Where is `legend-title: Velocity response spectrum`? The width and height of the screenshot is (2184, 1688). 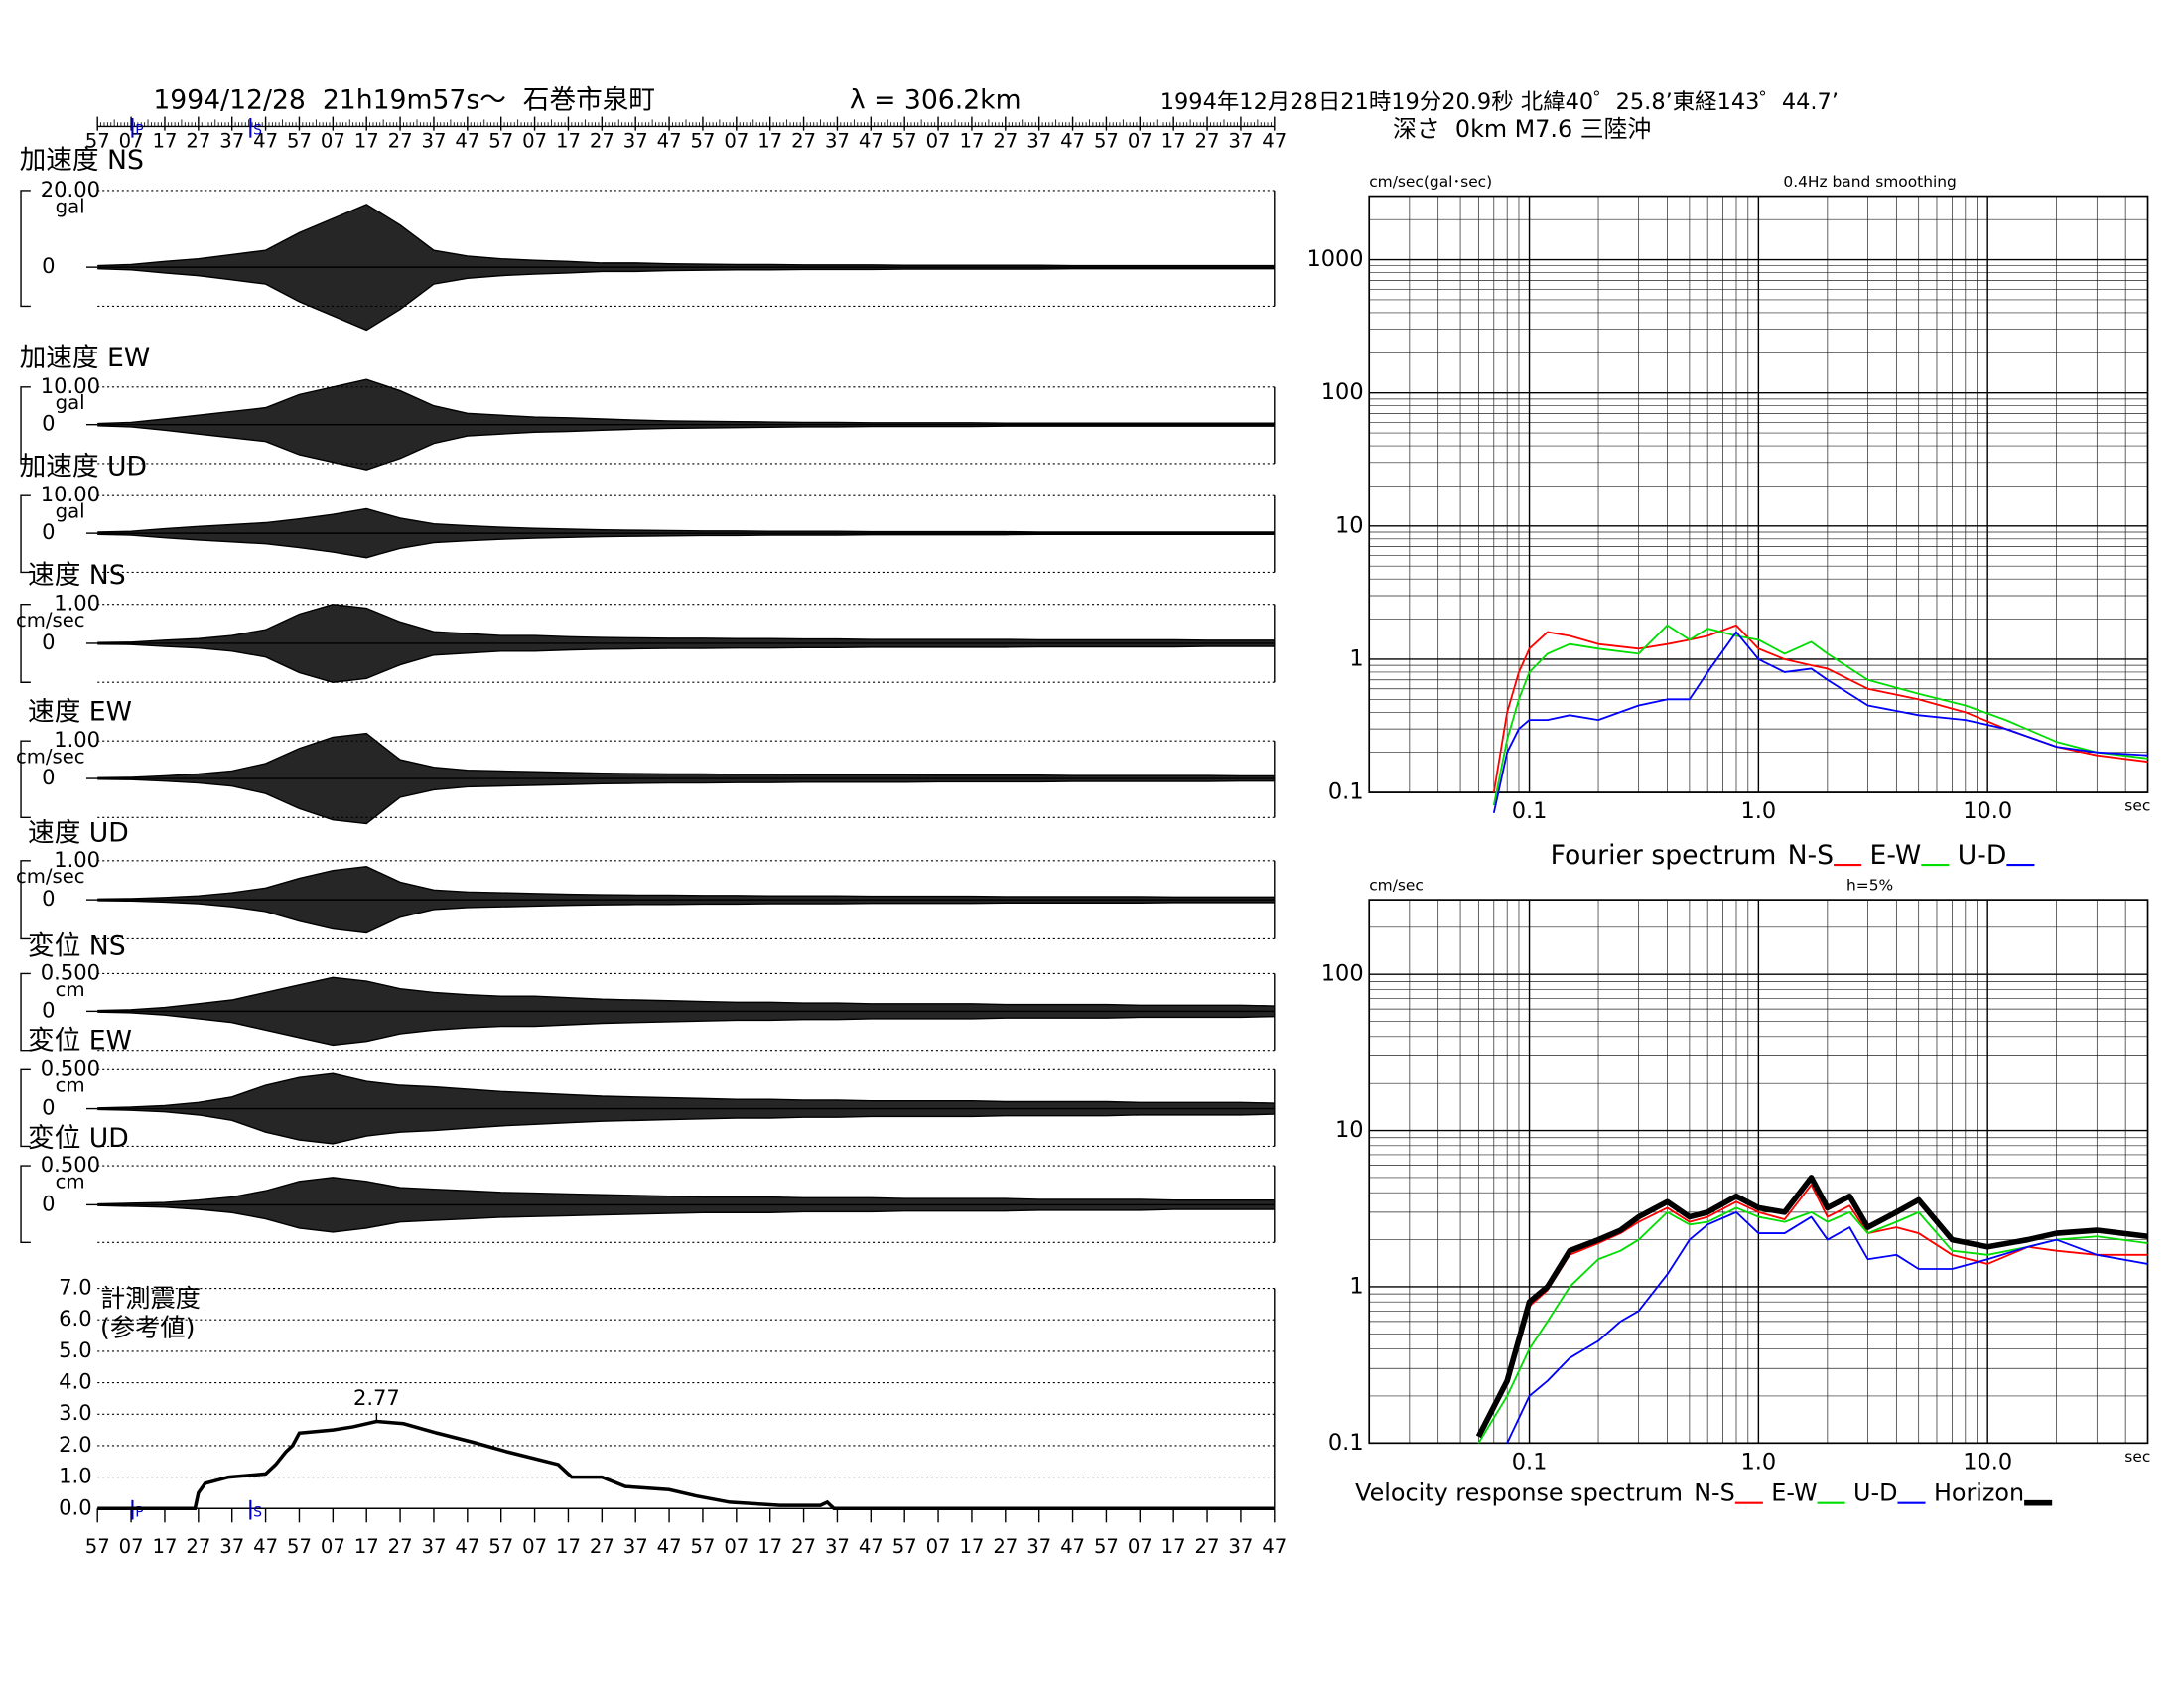 legend-title: Velocity response spectrum is located at coordinates (1519, 1493).